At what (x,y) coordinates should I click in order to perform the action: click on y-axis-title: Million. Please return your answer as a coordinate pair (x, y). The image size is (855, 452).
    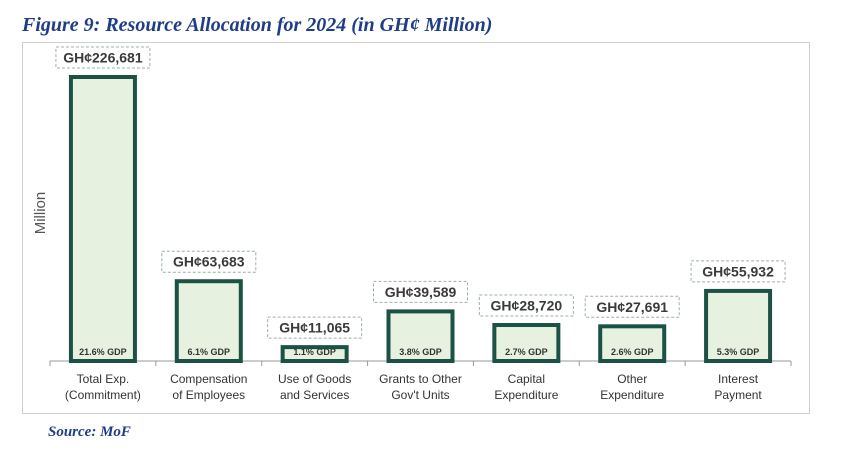
    Looking at the image, I should click on (40, 213).